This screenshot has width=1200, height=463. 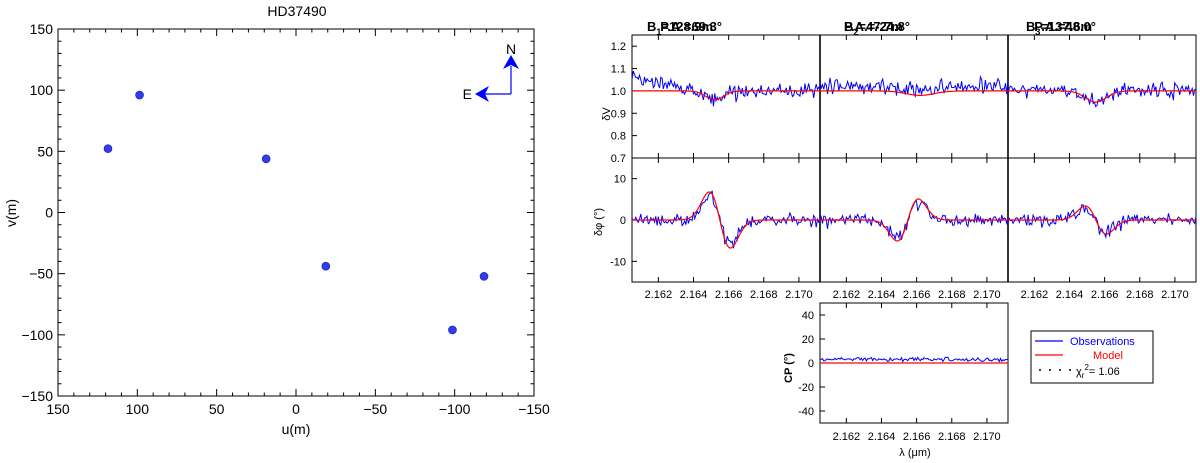 I want to click on uv-x-tick-label: −150, so click(x=534, y=409).